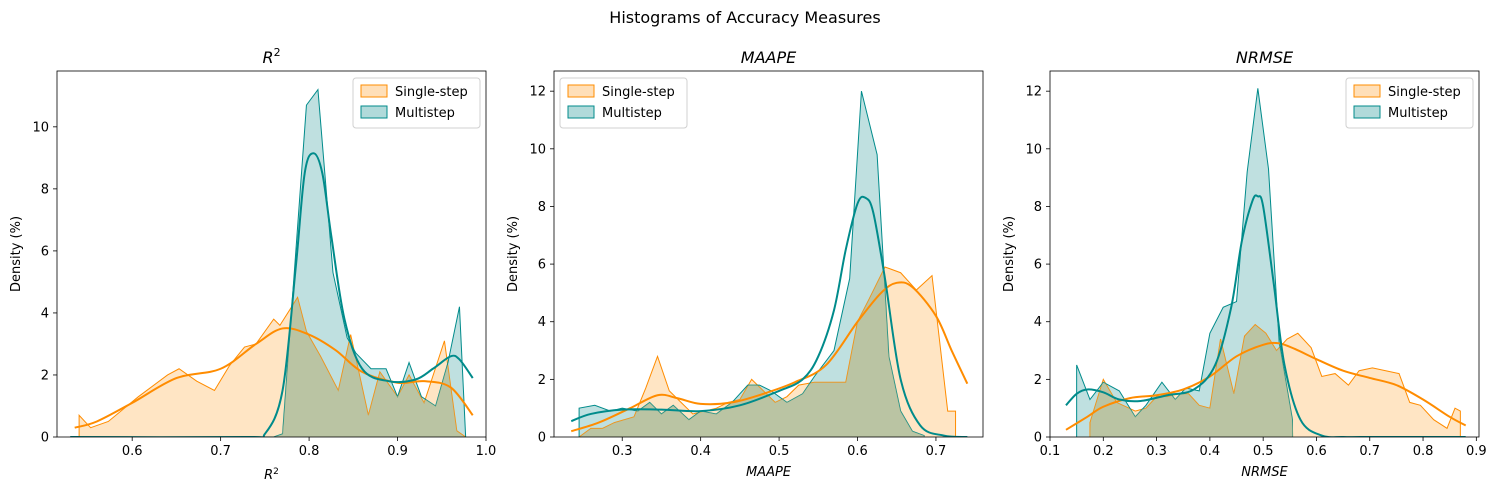 The width and height of the screenshot is (1491, 494). I want to click on panel-title: R2, so click(271, 56).